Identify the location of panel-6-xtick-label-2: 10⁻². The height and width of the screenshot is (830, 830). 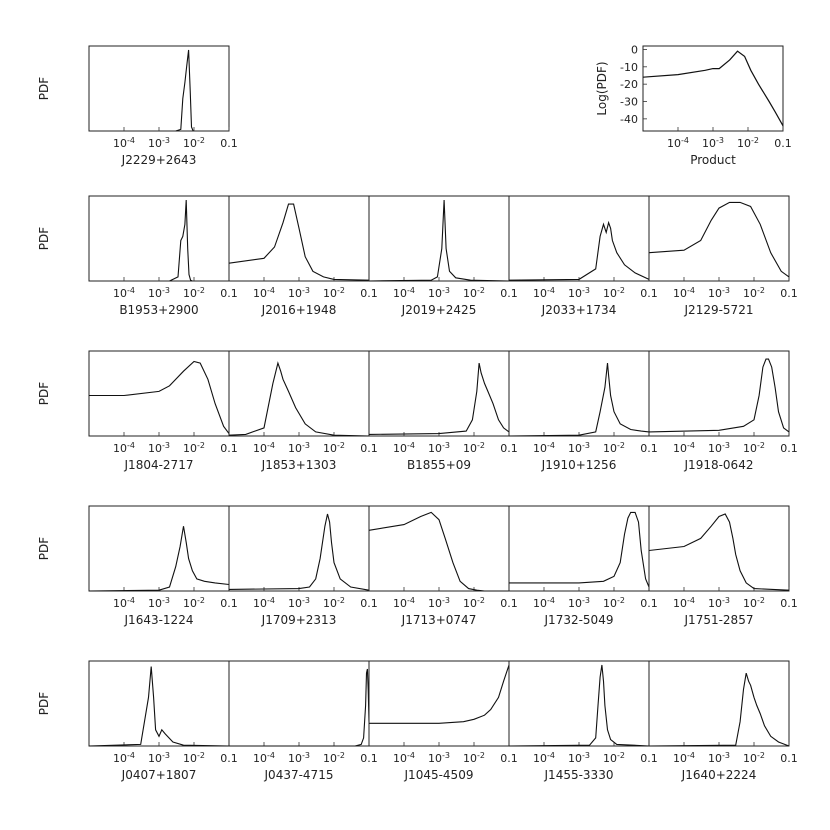
(194, 448).